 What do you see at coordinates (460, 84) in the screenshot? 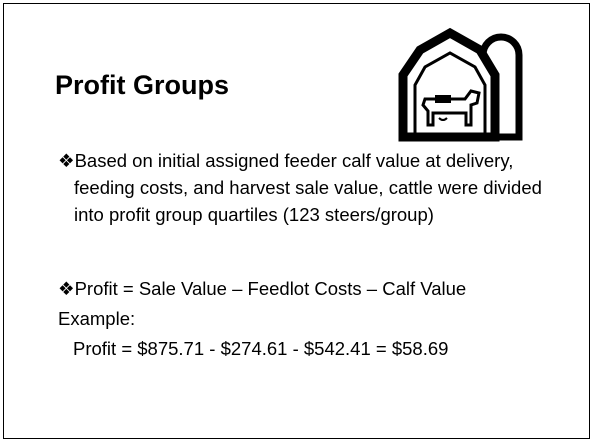
I see `barn-icon` at bounding box center [460, 84].